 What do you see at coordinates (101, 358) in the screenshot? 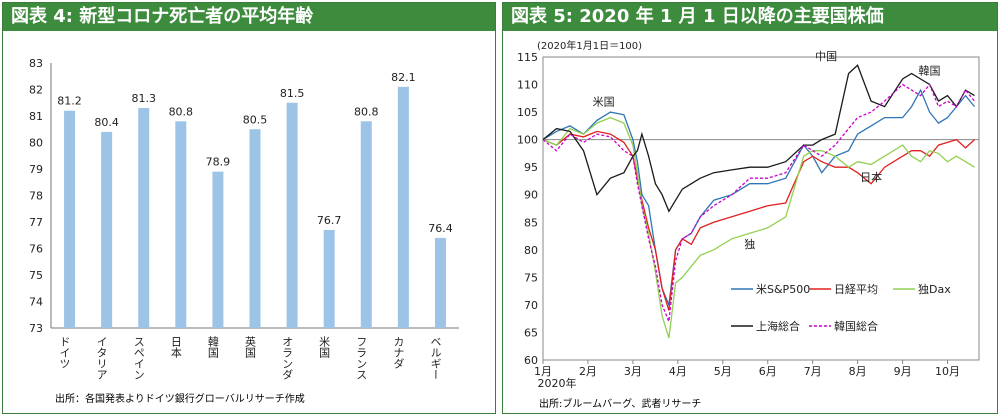
I see `category-label: イタリア` at bounding box center [101, 358].